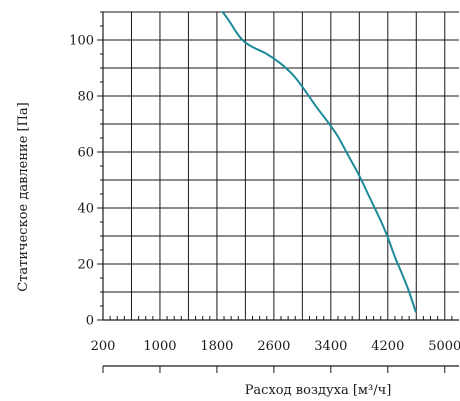 This screenshot has height=401, width=460. Describe the element at coordinates (81, 41) in the screenshot. I see `y-tick-label: 100` at that location.